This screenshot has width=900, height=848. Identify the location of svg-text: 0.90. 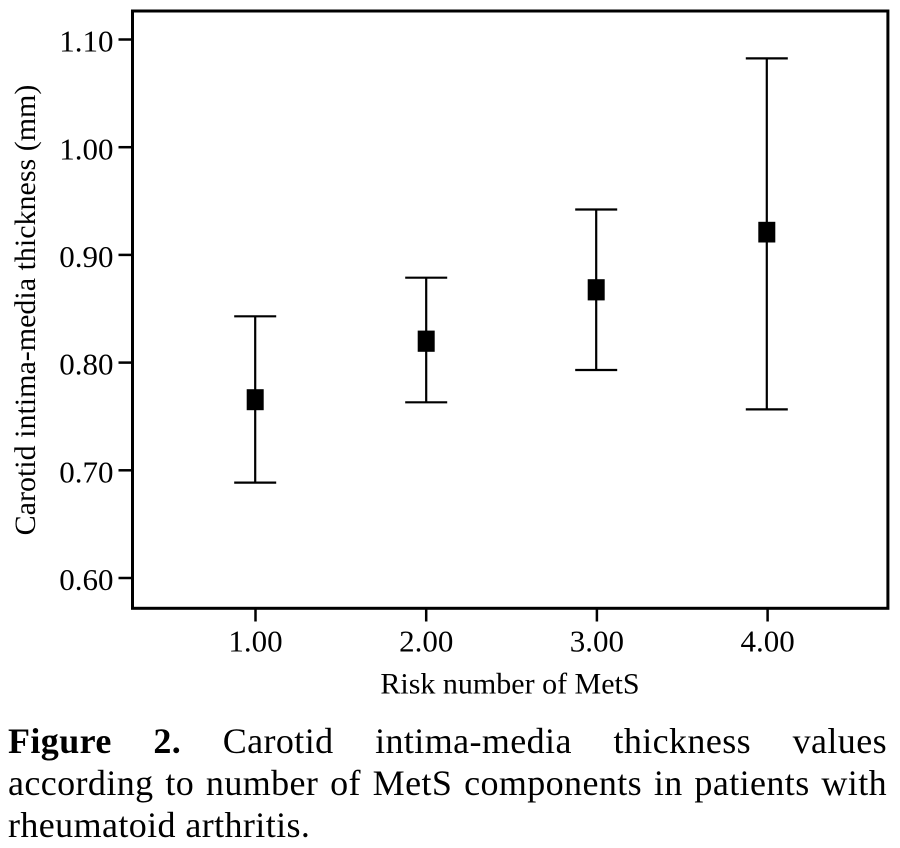
(86, 256).